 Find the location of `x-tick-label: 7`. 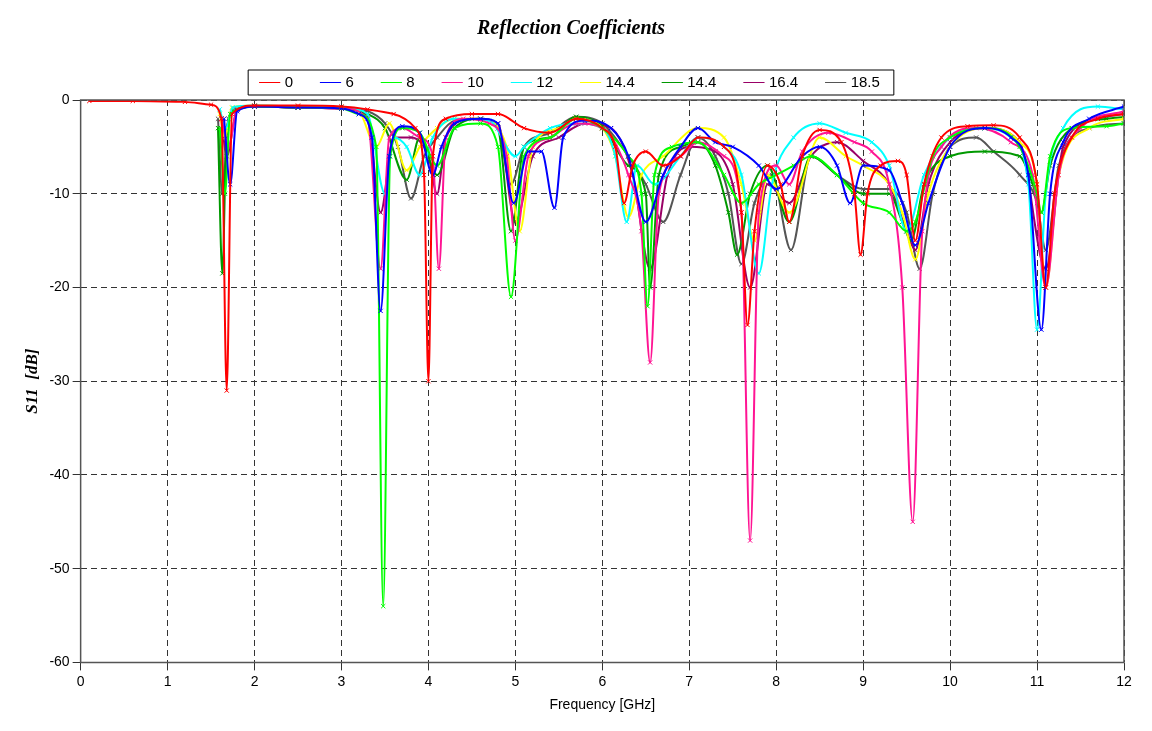

x-tick-label: 7 is located at coordinates (689, 680).